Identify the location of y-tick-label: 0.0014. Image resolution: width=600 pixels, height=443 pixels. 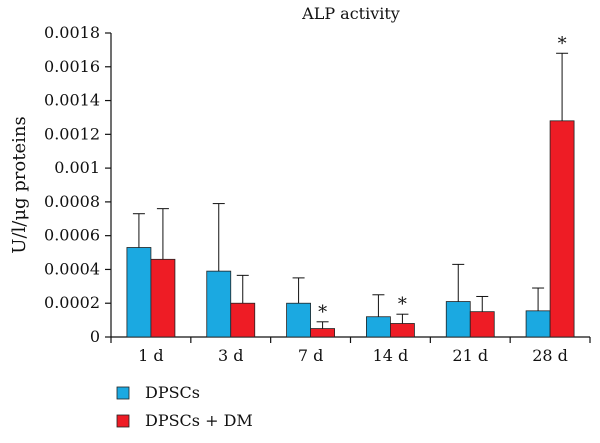
(72, 100).